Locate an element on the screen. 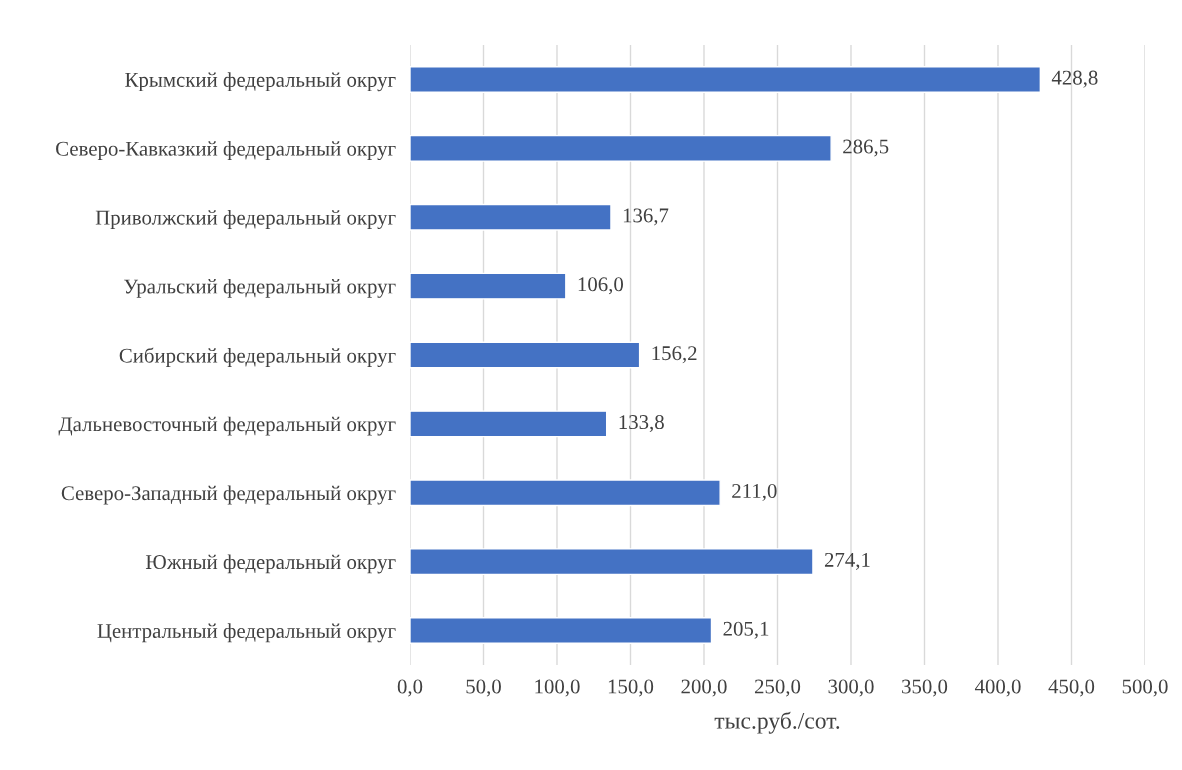 The height and width of the screenshot is (770, 1182). x-tick-label: 100,0 is located at coordinates (557, 688).